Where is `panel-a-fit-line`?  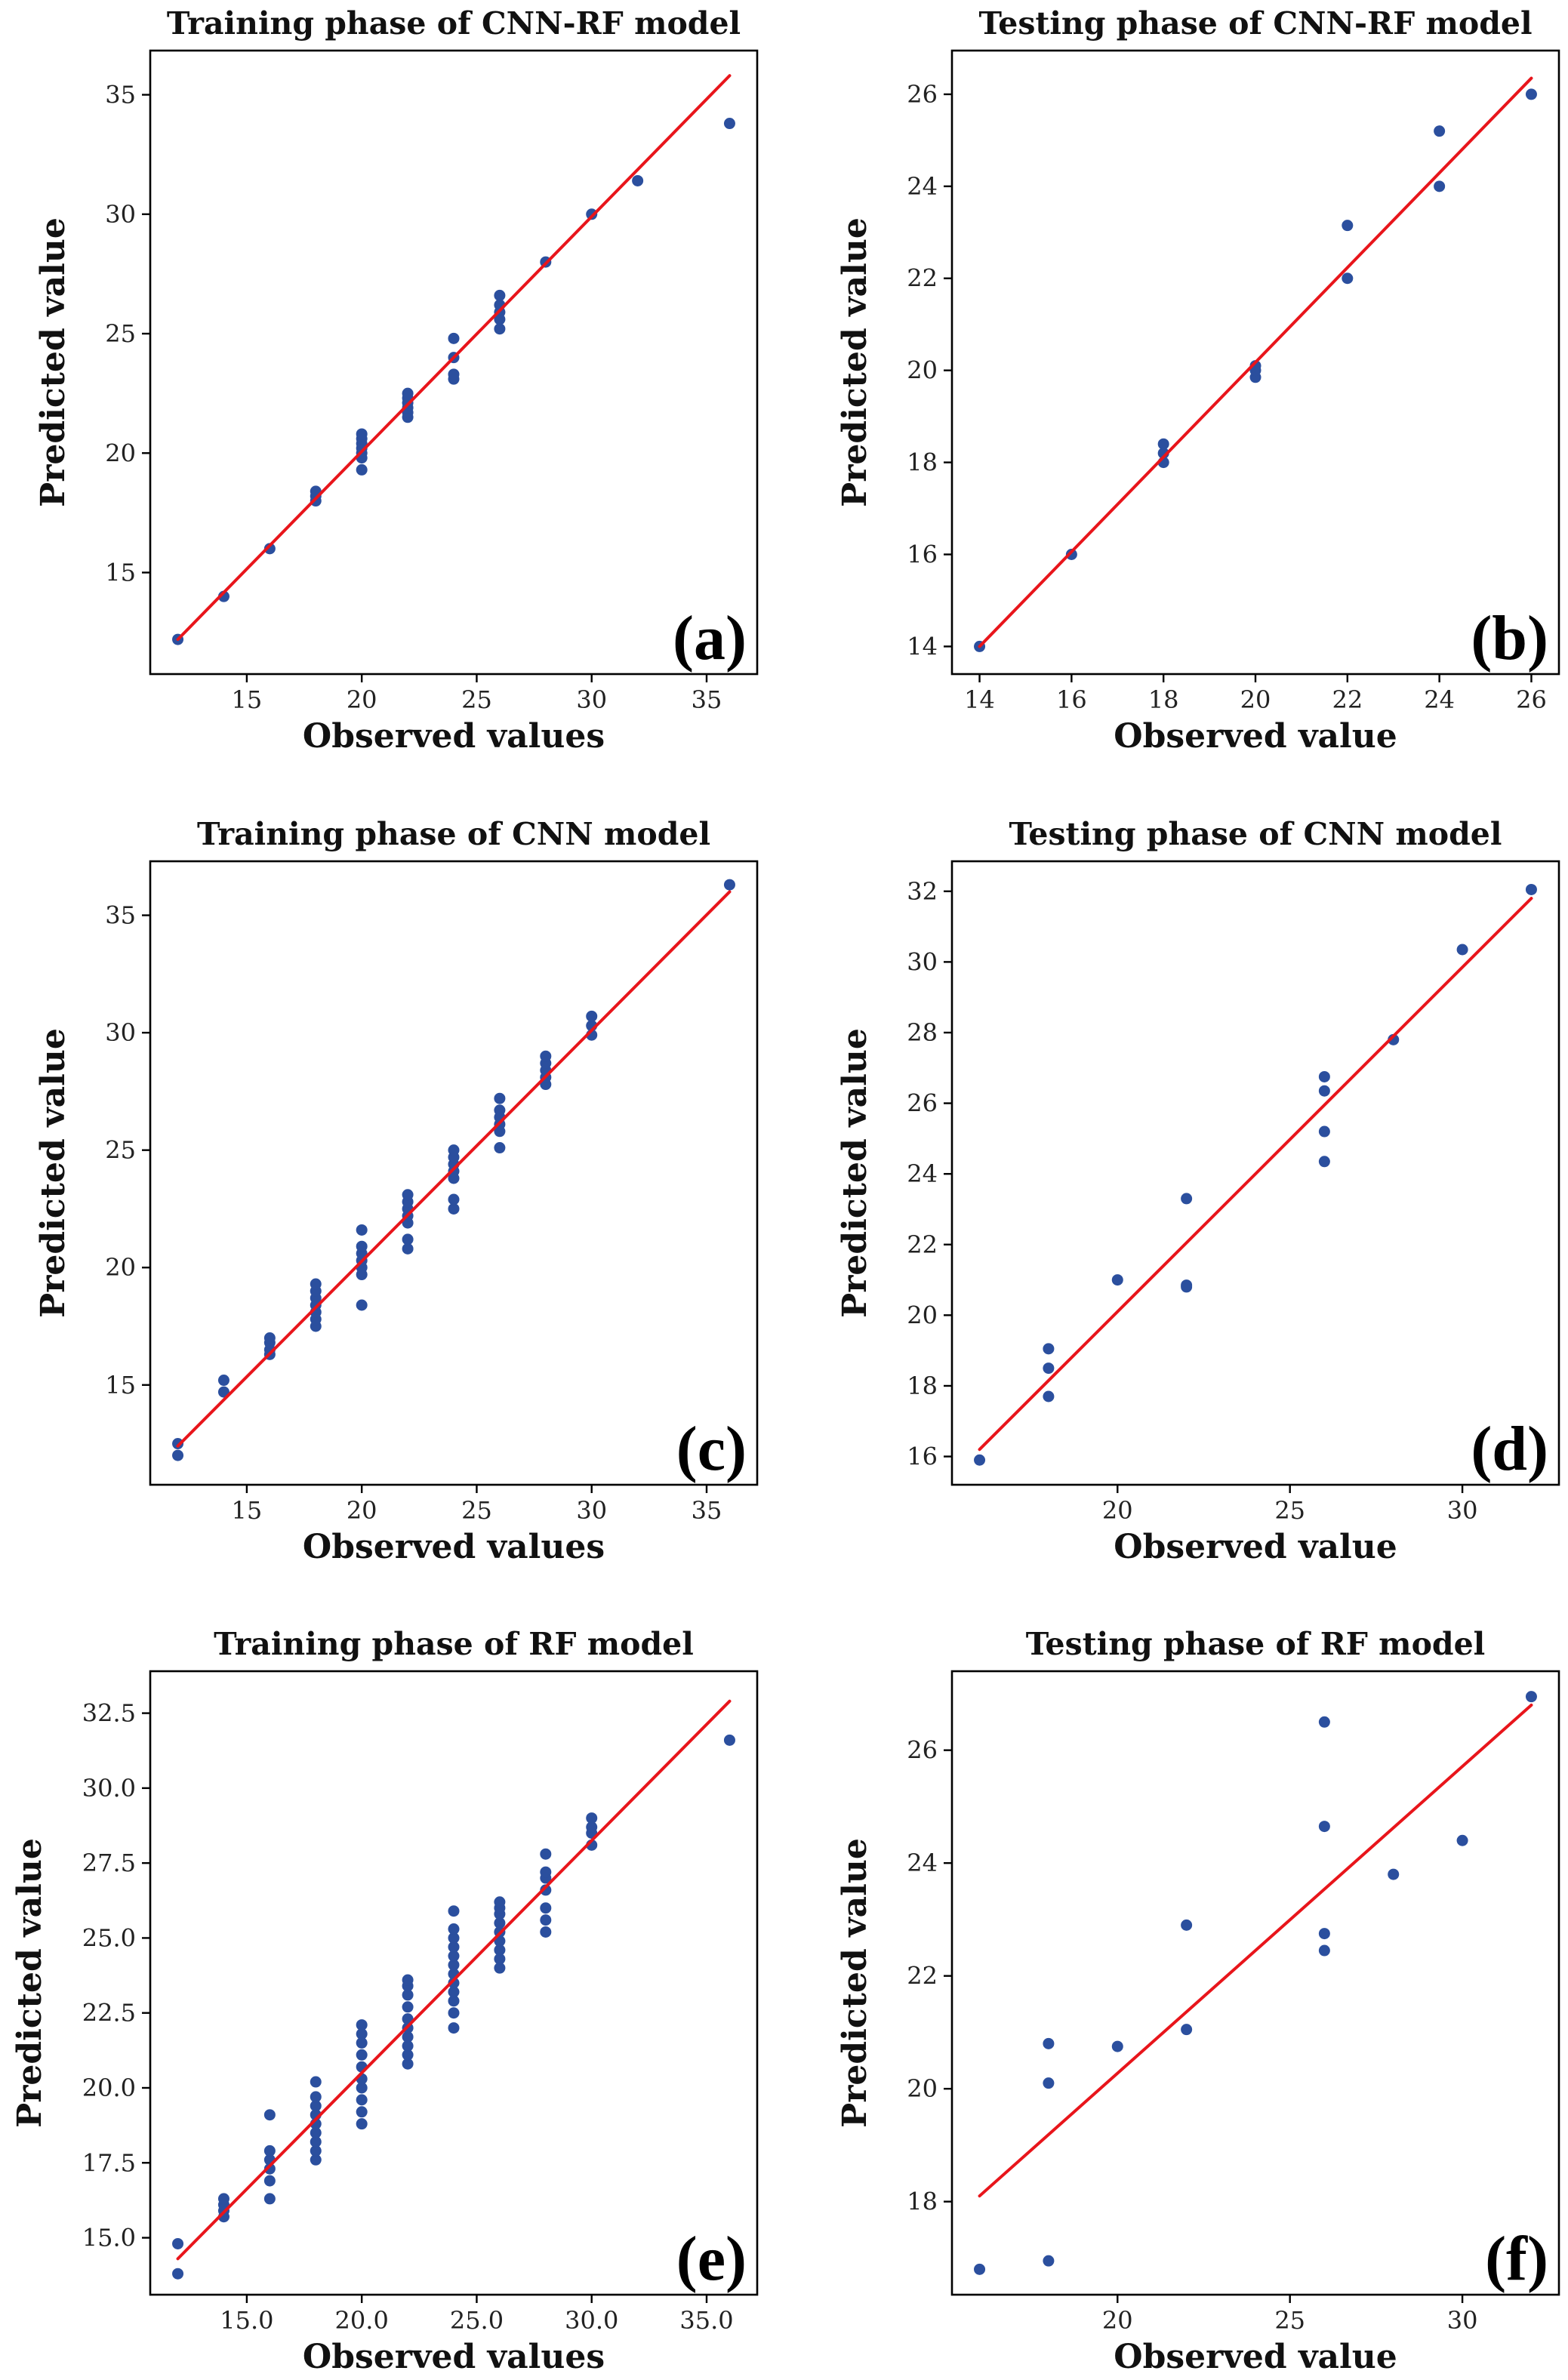 panel-a-fit-line is located at coordinates (454, 358).